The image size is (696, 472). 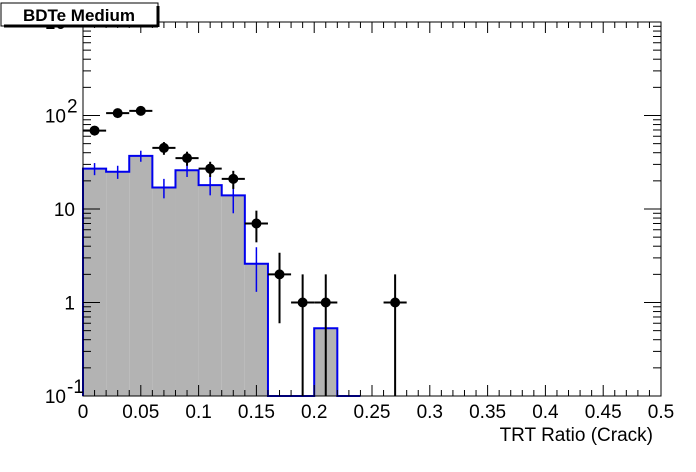 I want to click on x-tick-label-8: 0.4, so click(x=545, y=412).